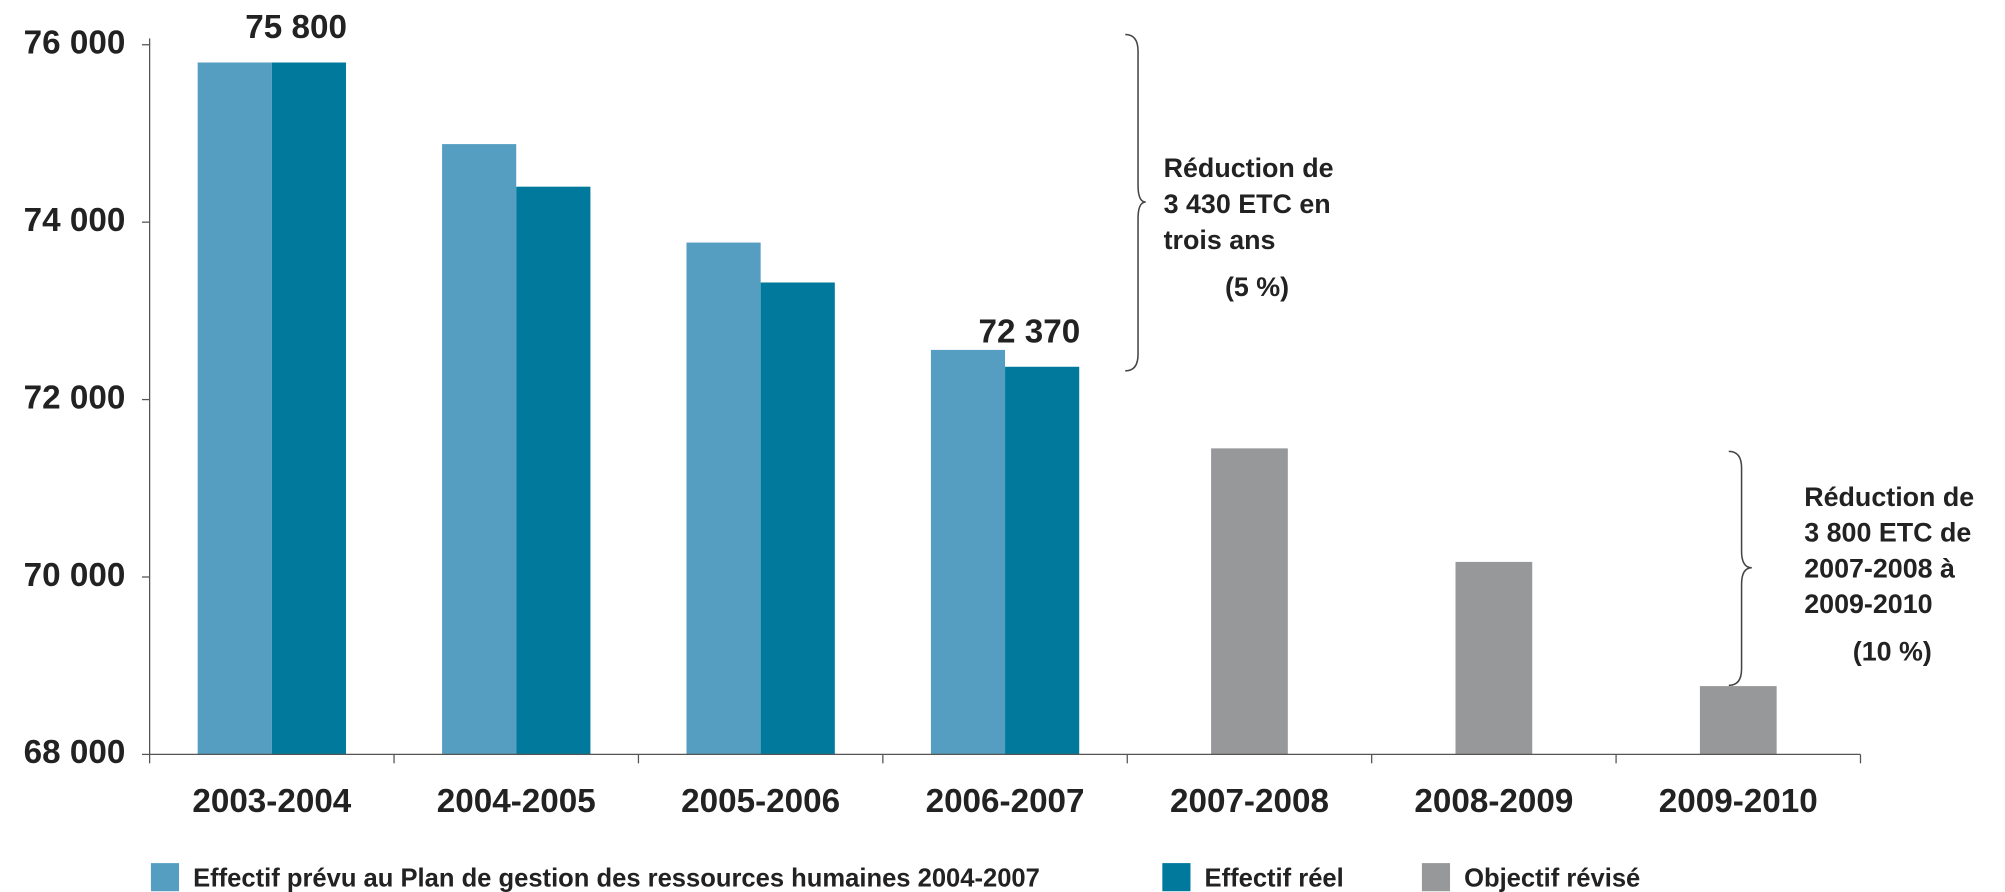  I want to click on x-tick-label: 2005-2006, so click(760, 801).